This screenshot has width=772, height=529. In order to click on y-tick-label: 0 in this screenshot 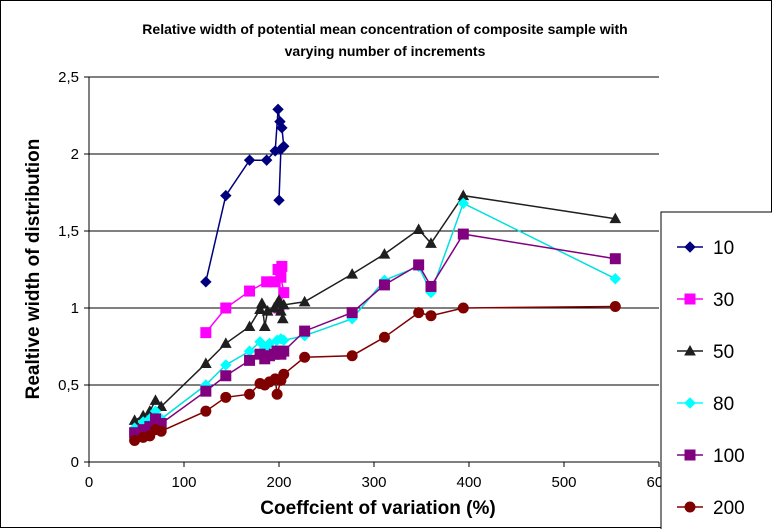, I will do `click(75, 462)`.